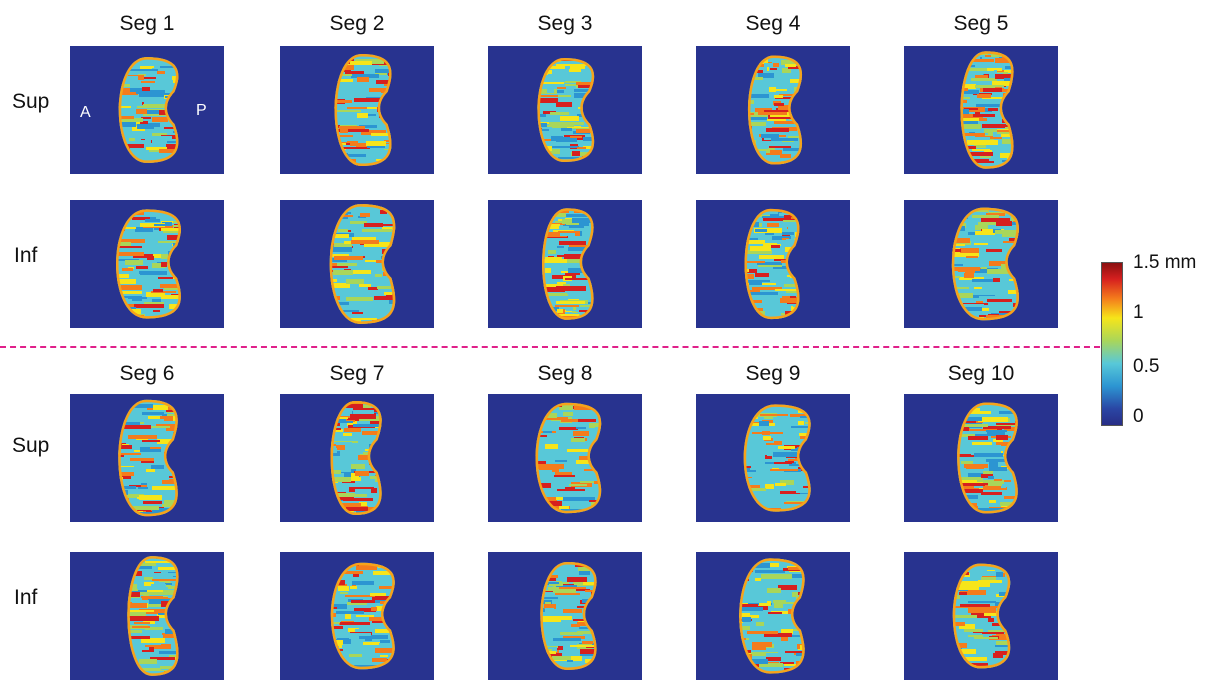 The image size is (1222, 682). What do you see at coordinates (147, 23) in the screenshot?
I see `seg-1-title: Seg 1` at bounding box center [147, 23].